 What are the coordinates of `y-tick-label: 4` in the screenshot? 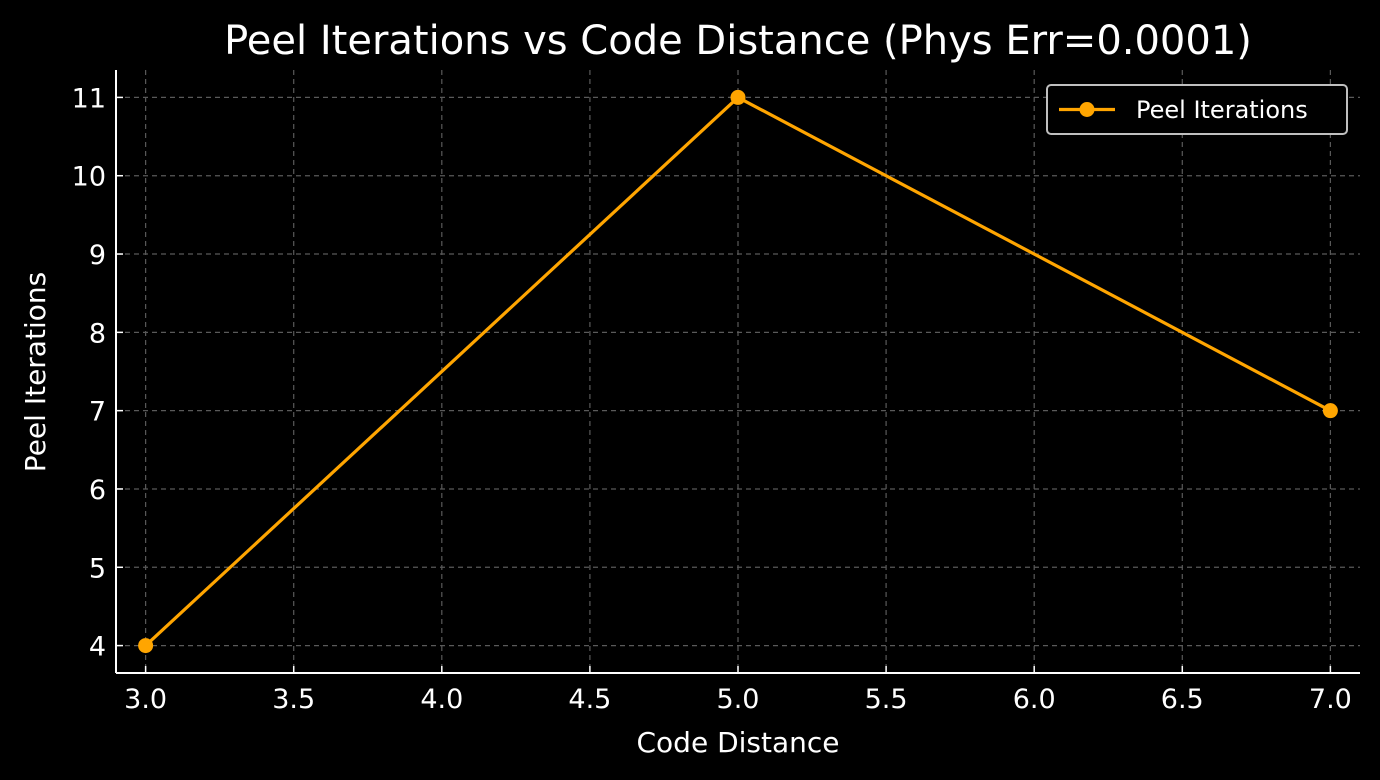 It's located at (97, 647).